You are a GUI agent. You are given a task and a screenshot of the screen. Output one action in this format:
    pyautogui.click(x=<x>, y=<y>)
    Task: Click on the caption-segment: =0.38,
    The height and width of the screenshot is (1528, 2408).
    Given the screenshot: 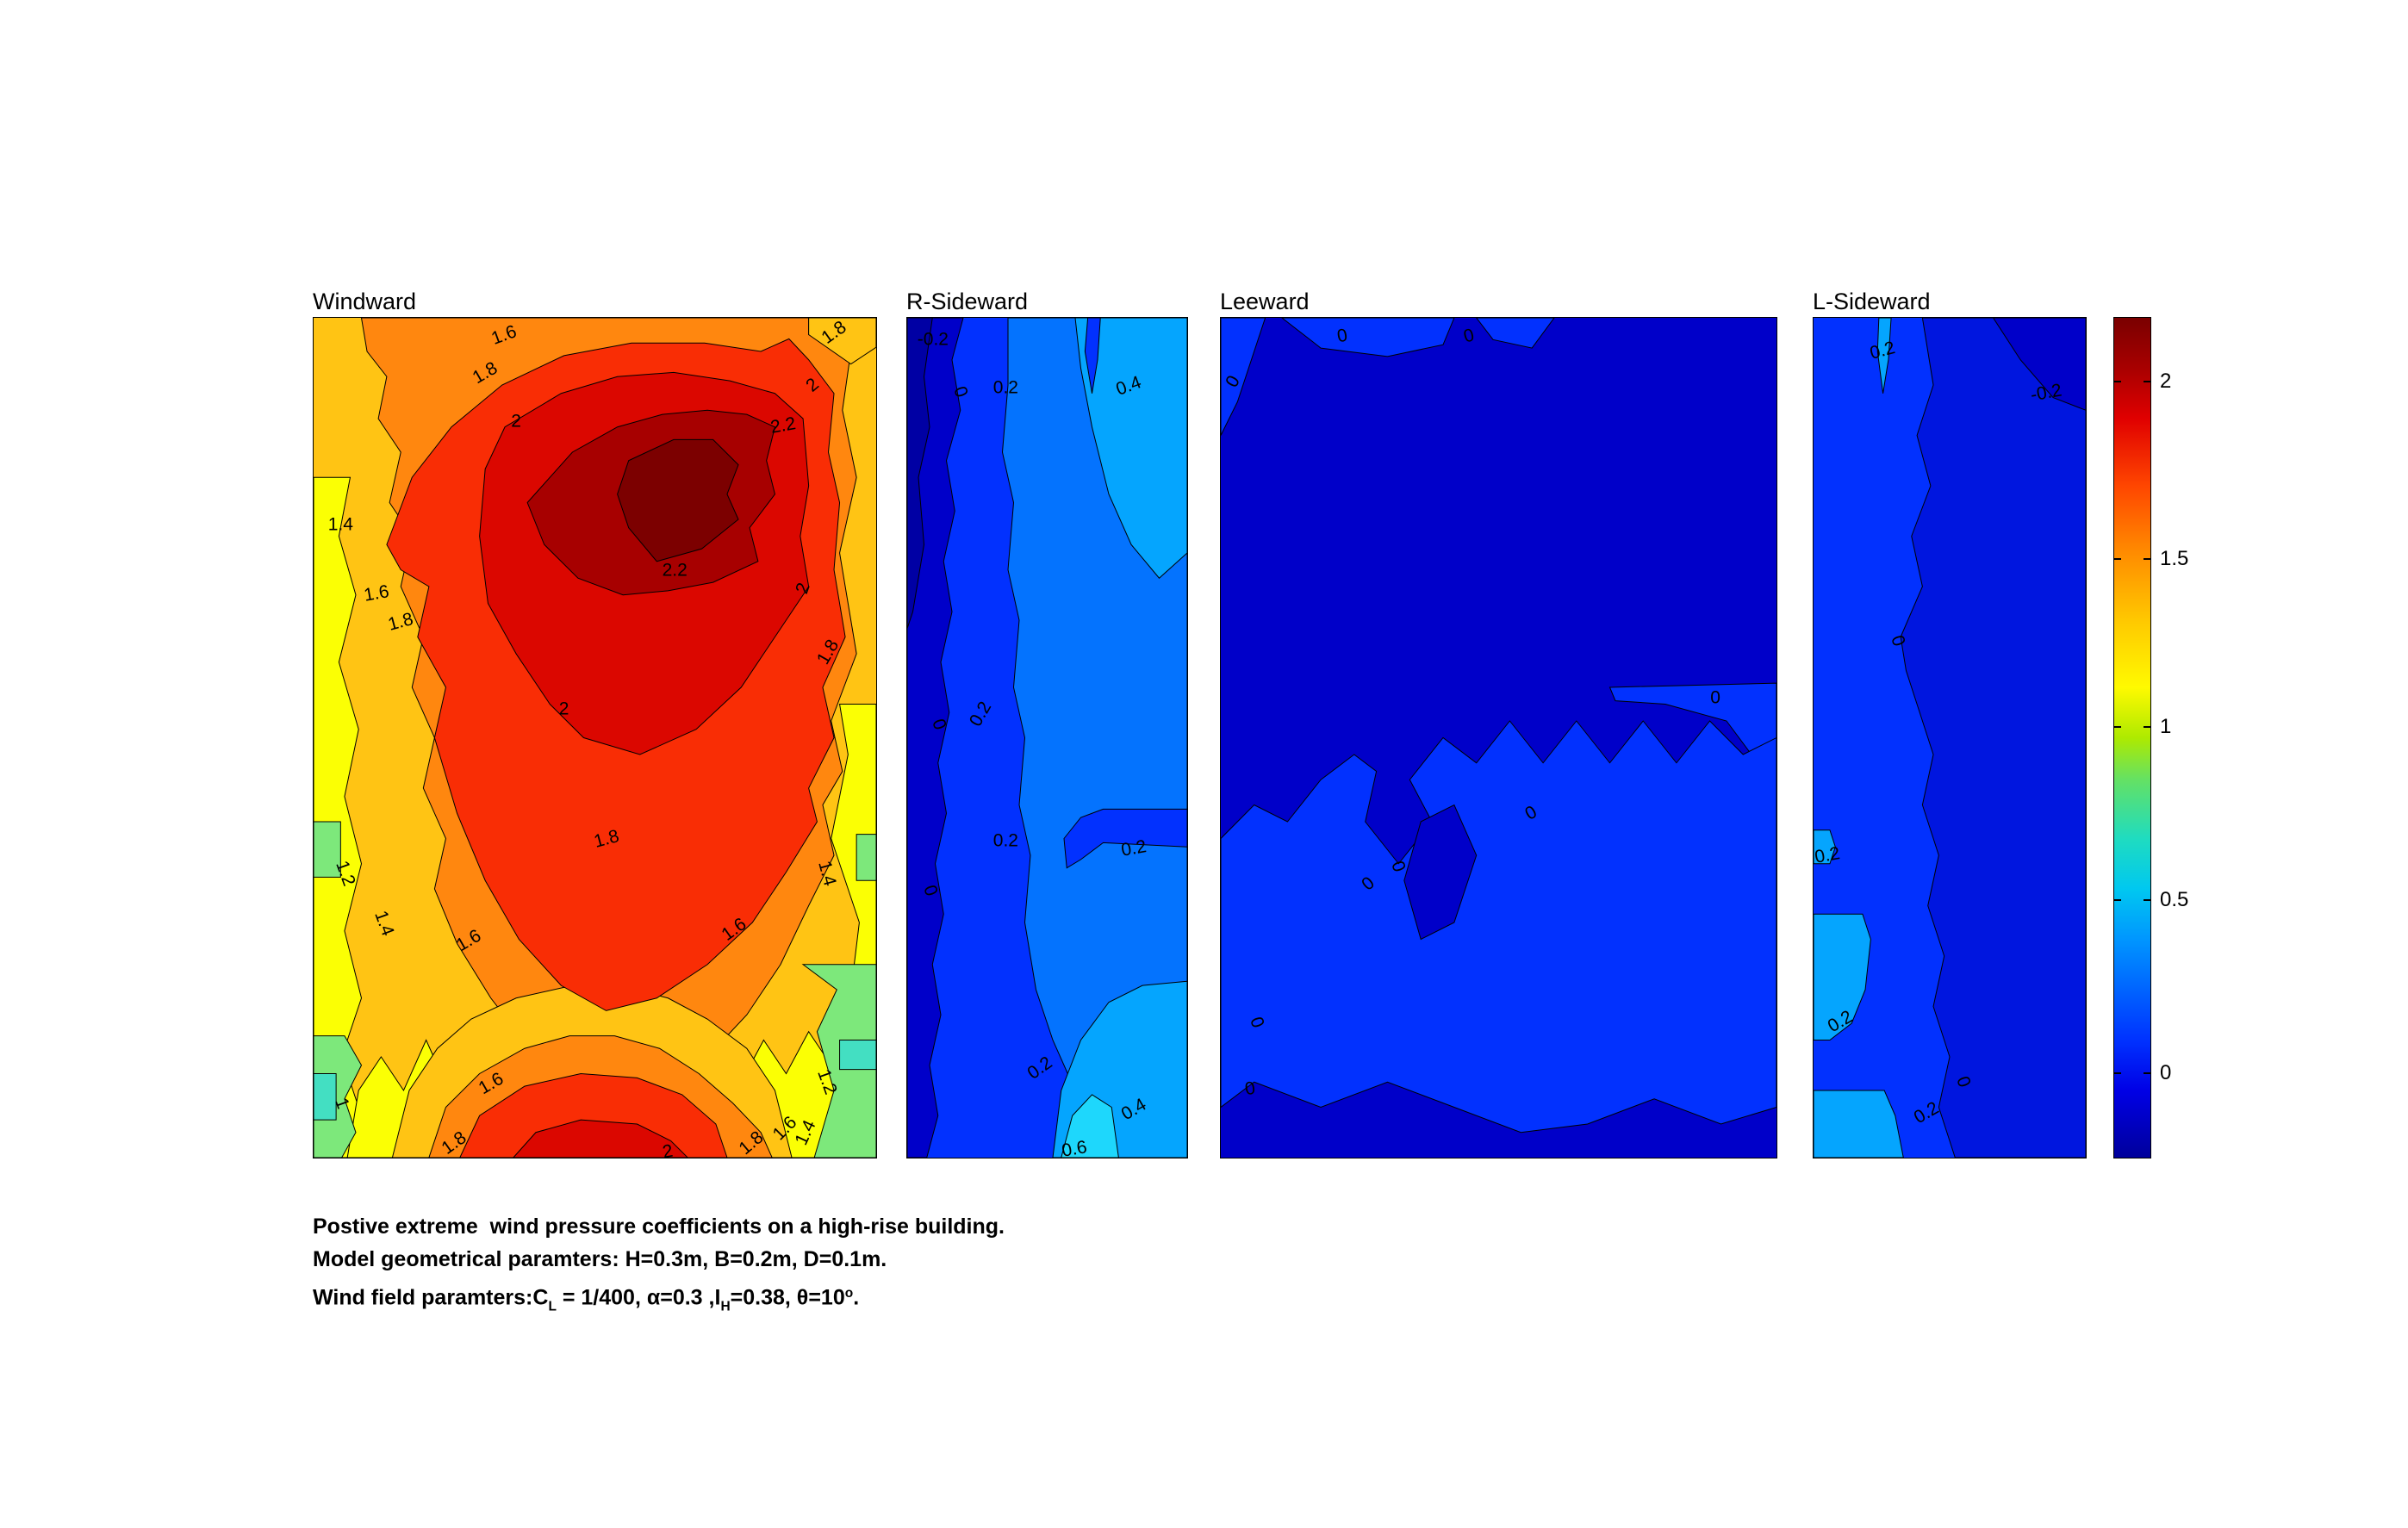 What is the action you would take?
    pyautogui.click(x=764, y=1297)
    